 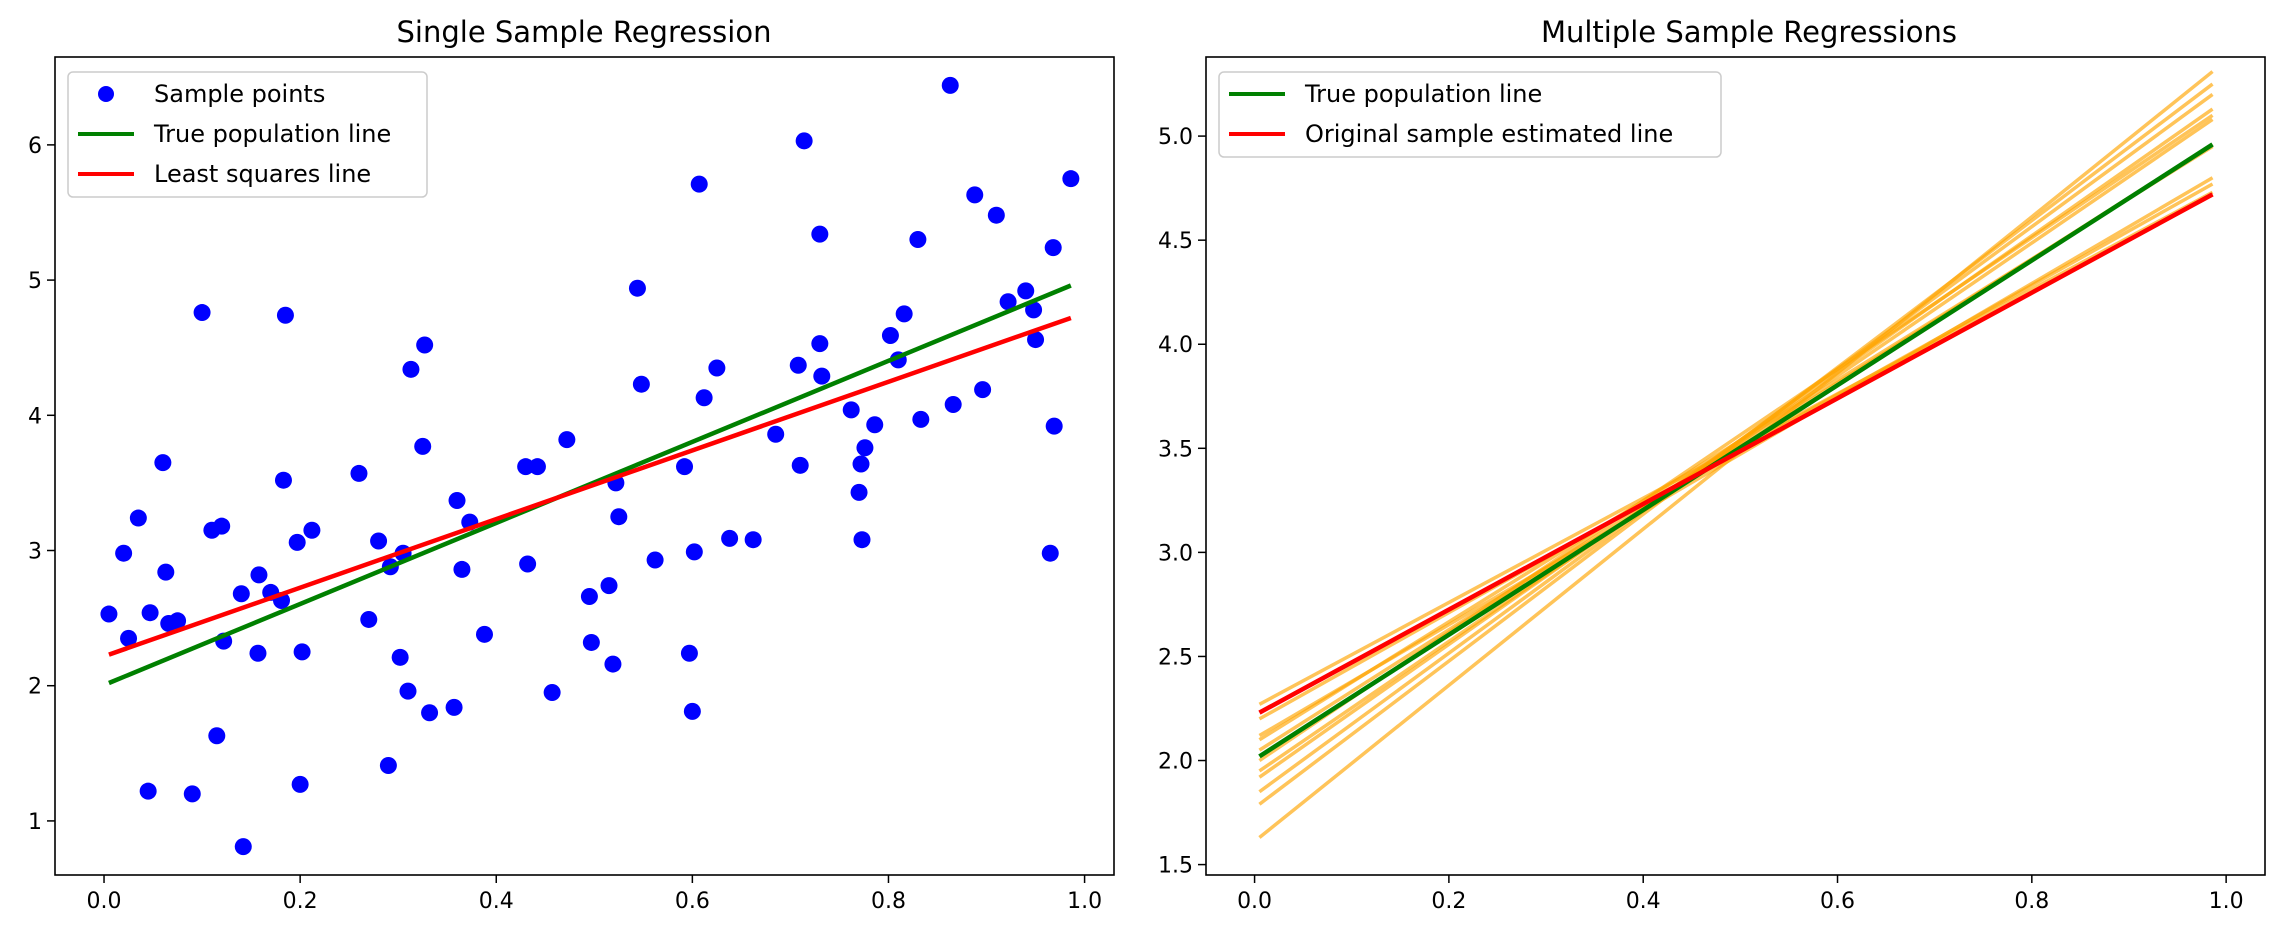 I want to click on y-tick-label: 5, so click(x=35, y=281).